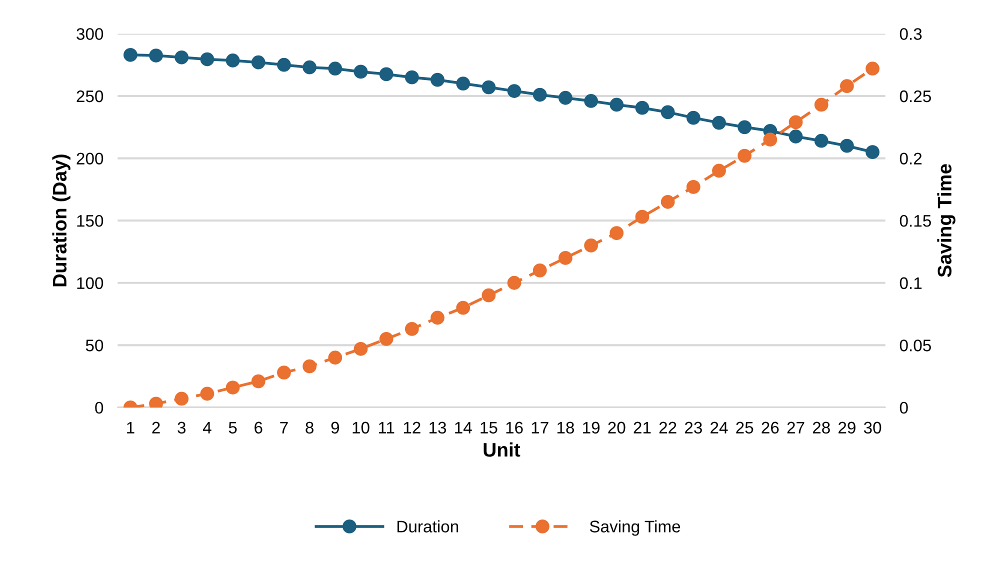  Describe the element at coordinates (130, 428) in the screenshot. I see `x-tick-label: 1` at that location.